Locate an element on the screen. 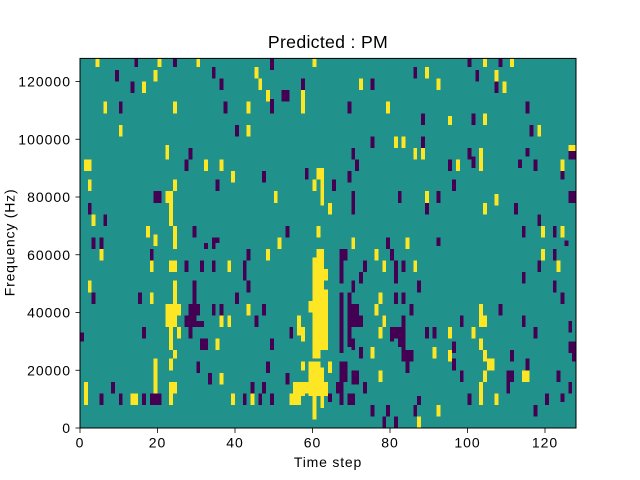 The height and width of the screenshot is (480, 640). svg-text: 100 is located at coordinates (467, 443).